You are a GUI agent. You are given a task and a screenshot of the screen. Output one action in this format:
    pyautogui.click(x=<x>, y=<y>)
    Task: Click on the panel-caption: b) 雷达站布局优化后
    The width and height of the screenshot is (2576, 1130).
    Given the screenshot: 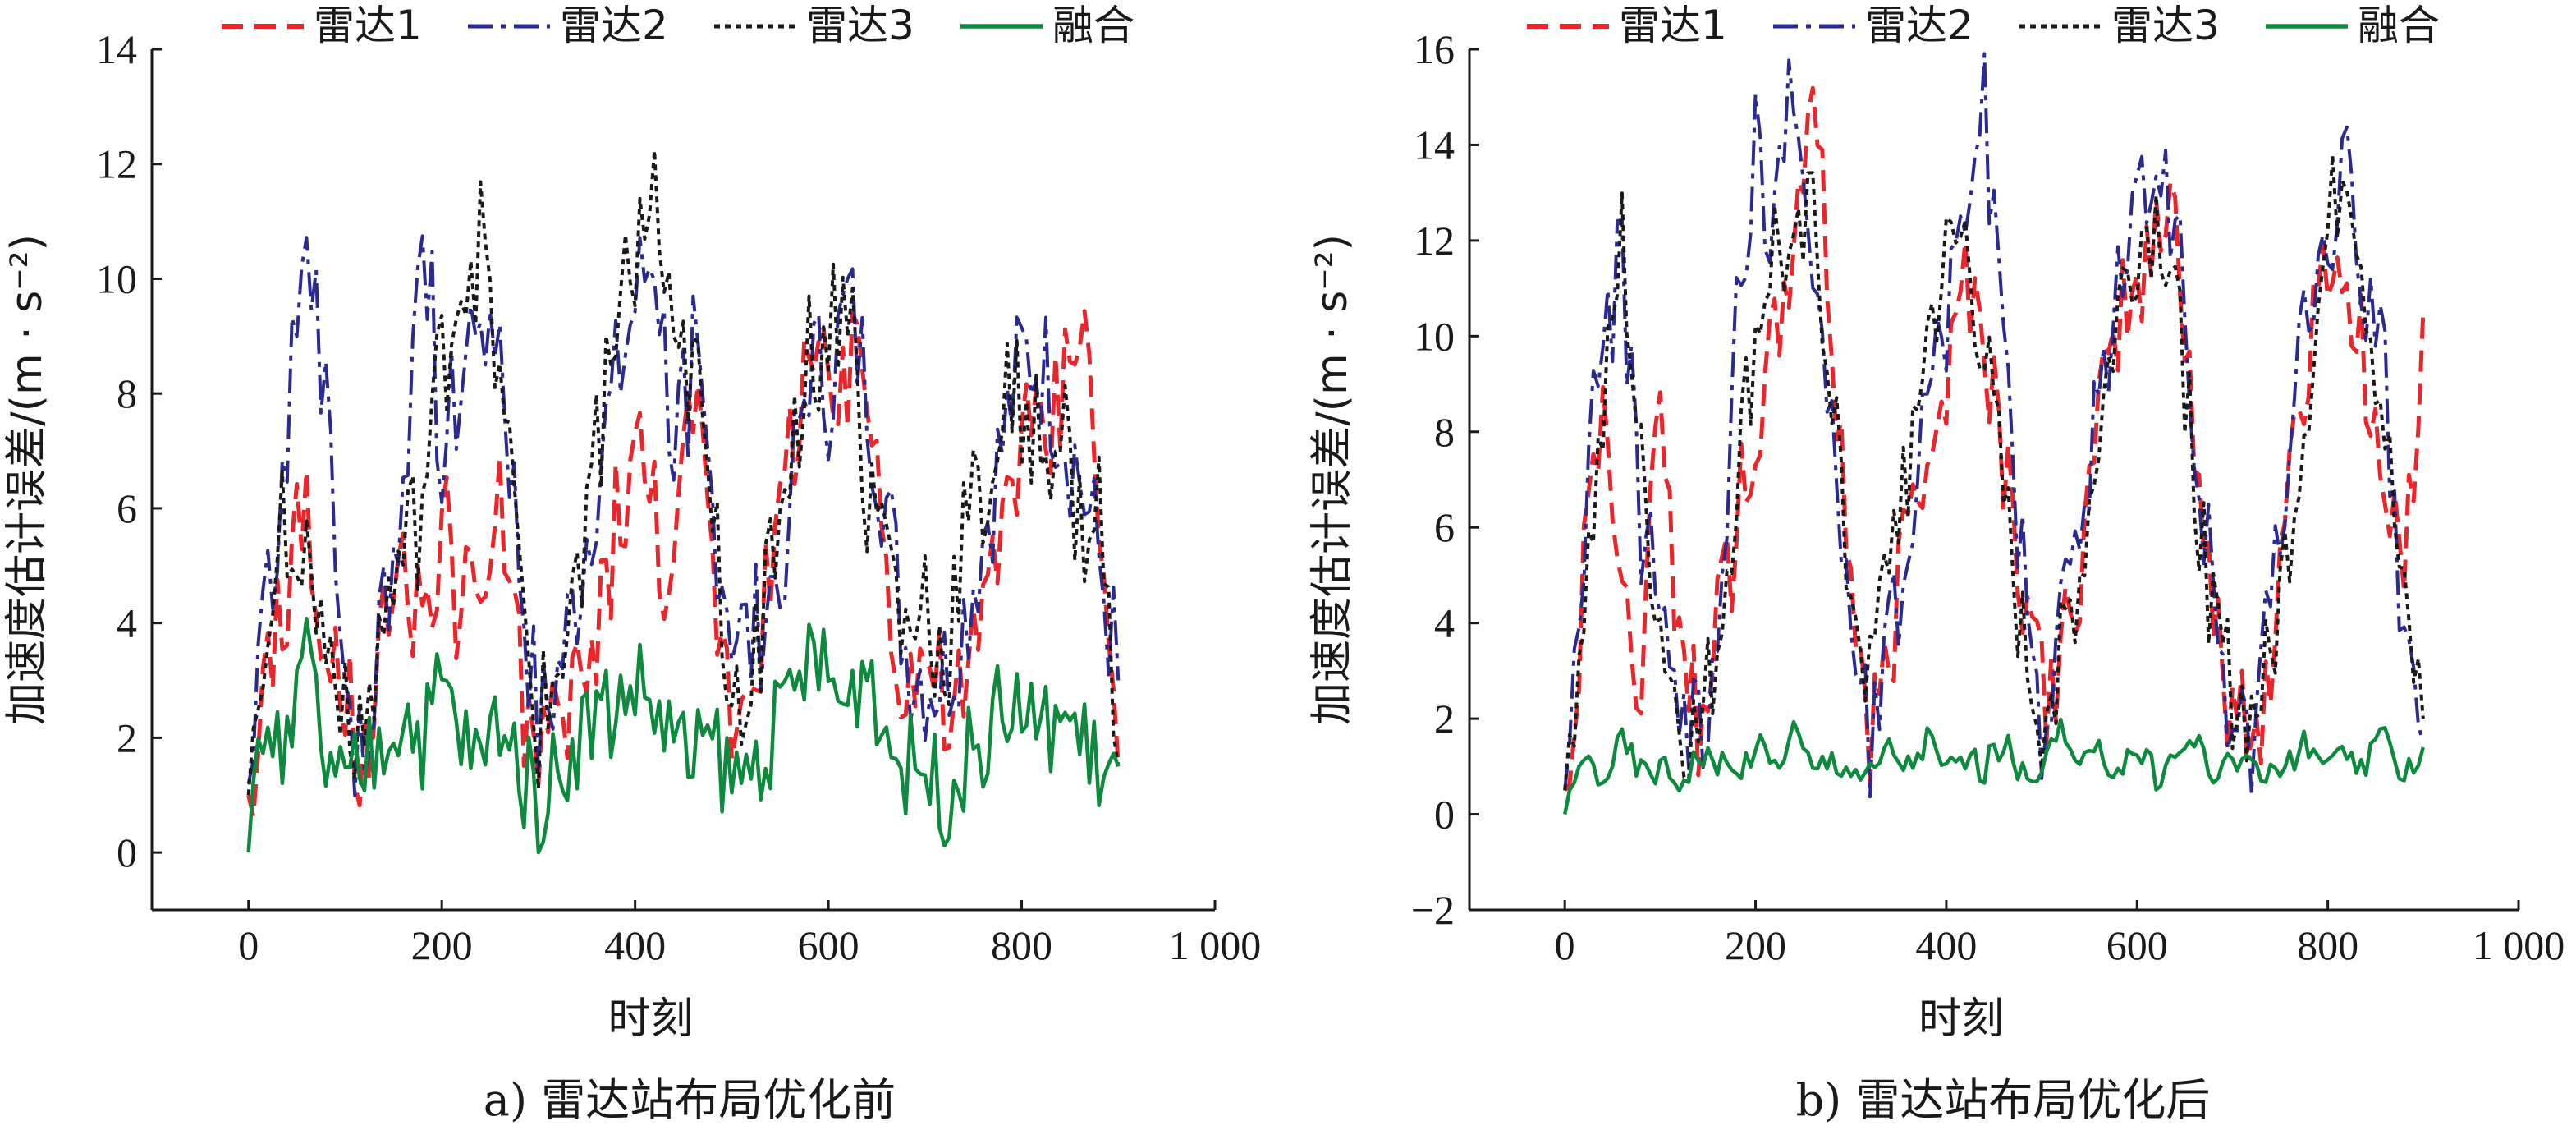 What is the action you would take?
    pyautogui.click(x=2004, y=1100)
    